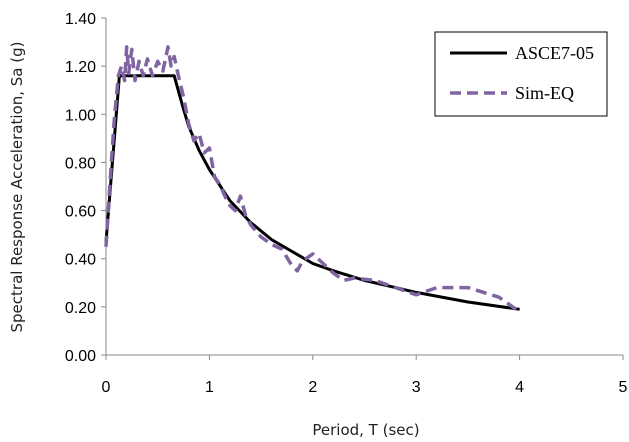 Image resolution: width=629 pixels, height=442 pixels. Describe the element at coordinates (80, 115) in the screenshot. I see `y-tick-label: 1.00` at that location.